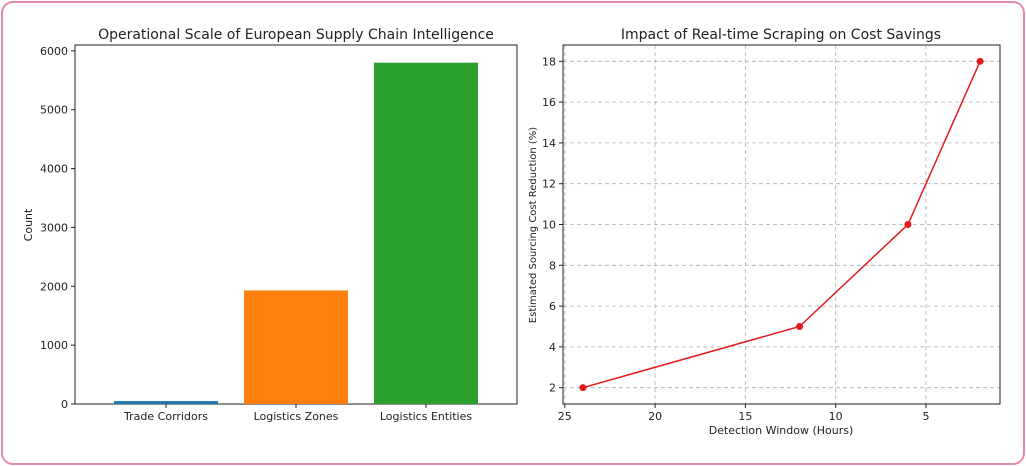 This screenshot has width=1026, height=466. What do you see at coordinates (655, 416) in the screenshot?
I see `line-x-tick-label: 20` at bounding box center [655, 416].